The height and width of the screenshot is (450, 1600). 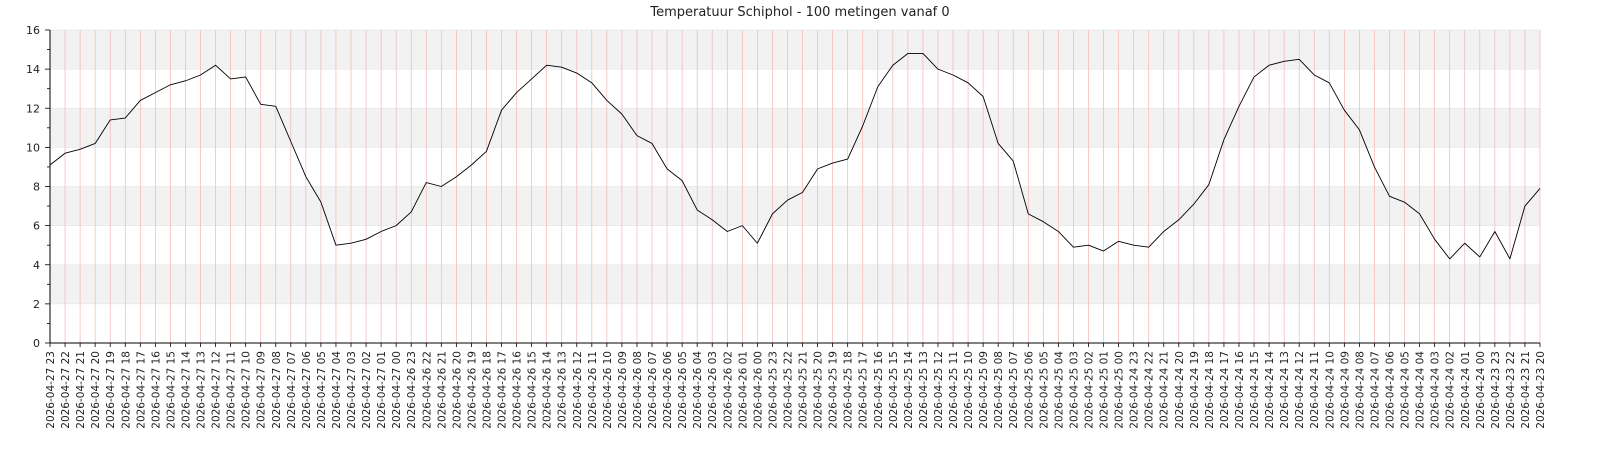 I want to click on y-tick-label: 4, so click(x=36, y=265).